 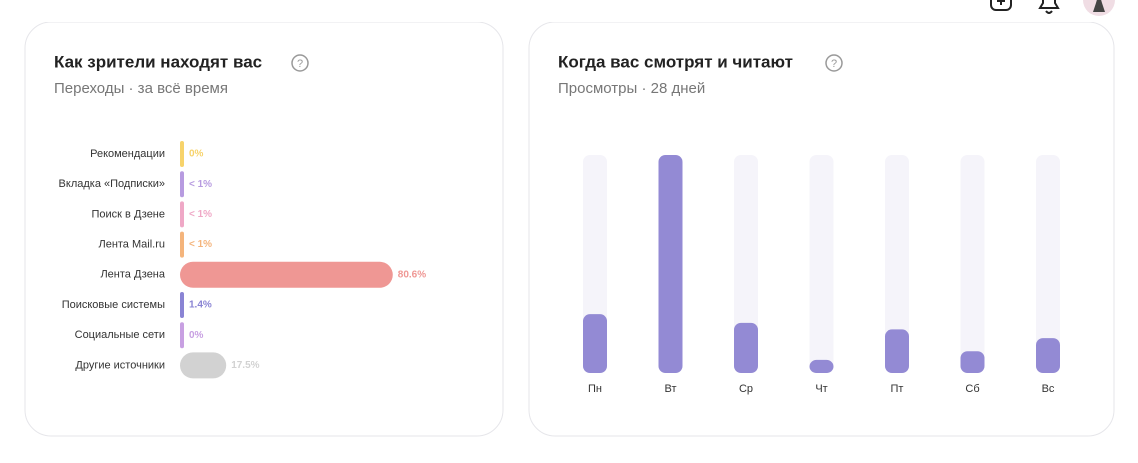 I want to click on x-tick-label: Пт, so click(x=897, y=389).